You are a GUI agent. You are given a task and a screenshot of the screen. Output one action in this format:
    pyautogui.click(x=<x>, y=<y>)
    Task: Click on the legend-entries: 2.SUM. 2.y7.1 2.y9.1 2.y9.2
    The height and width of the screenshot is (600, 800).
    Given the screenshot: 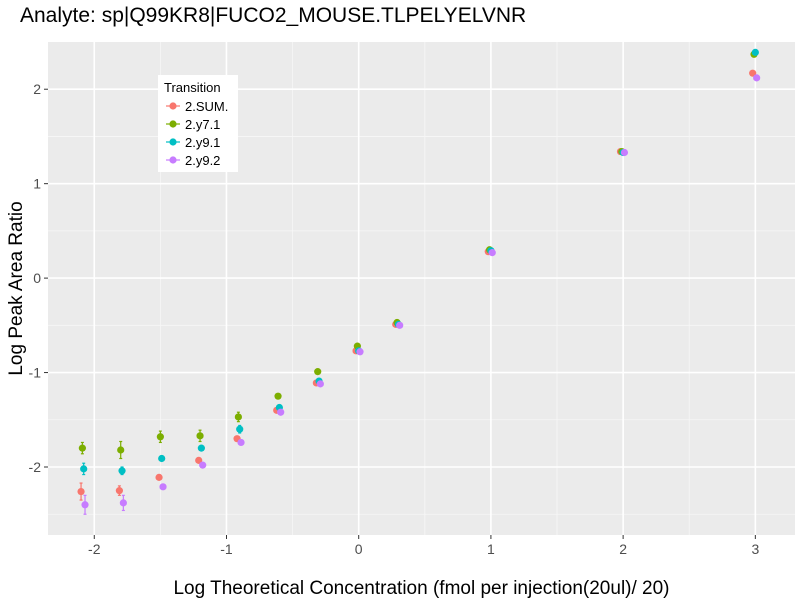 What is the action you would take?
    pyautogui.click(x=197, y=133)
    